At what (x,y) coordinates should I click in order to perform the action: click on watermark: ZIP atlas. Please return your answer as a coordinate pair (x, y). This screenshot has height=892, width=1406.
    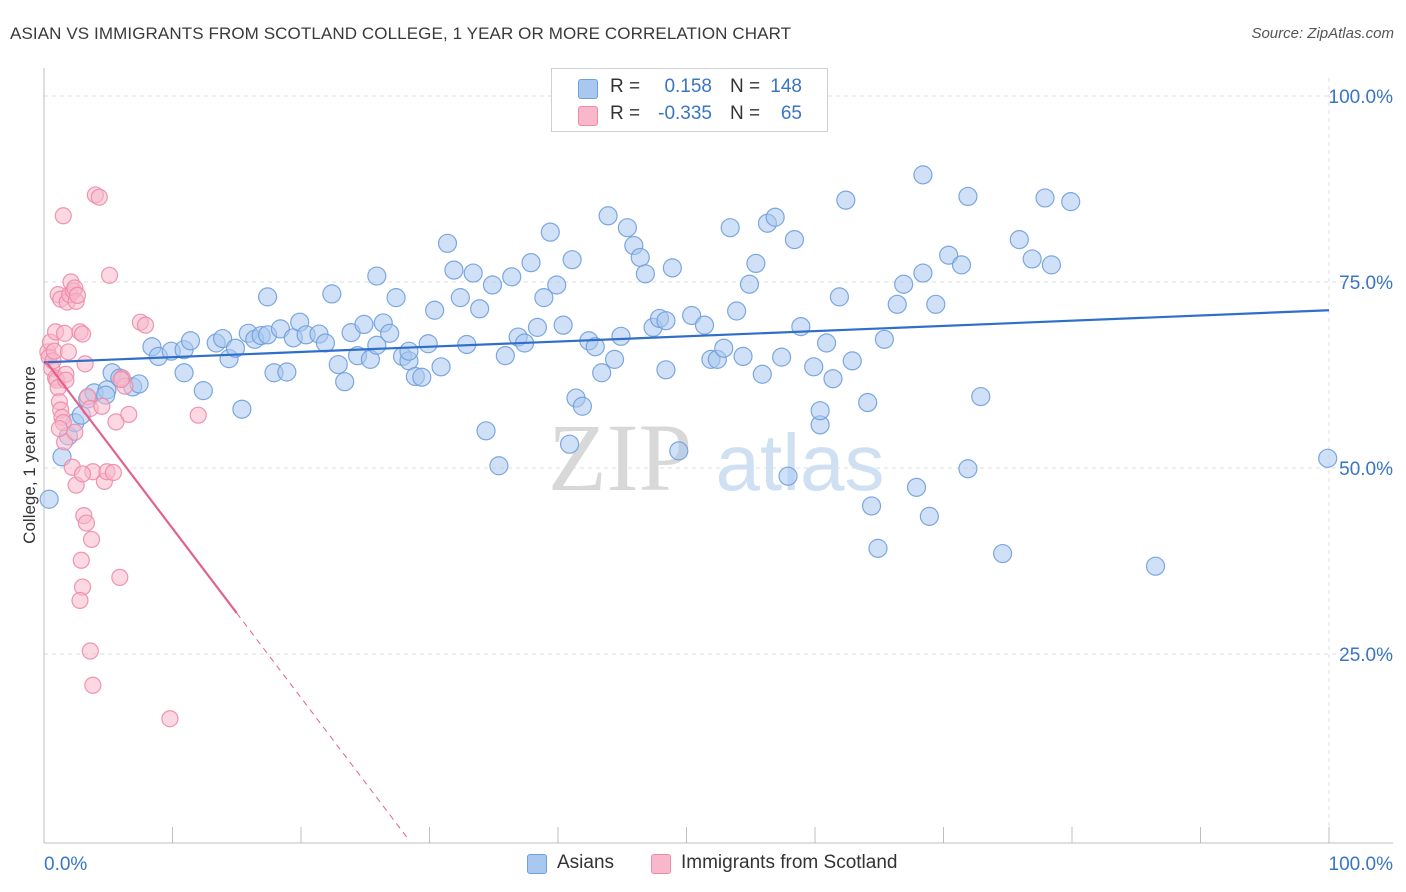
    Looking at the image, I should click on (716, 457).